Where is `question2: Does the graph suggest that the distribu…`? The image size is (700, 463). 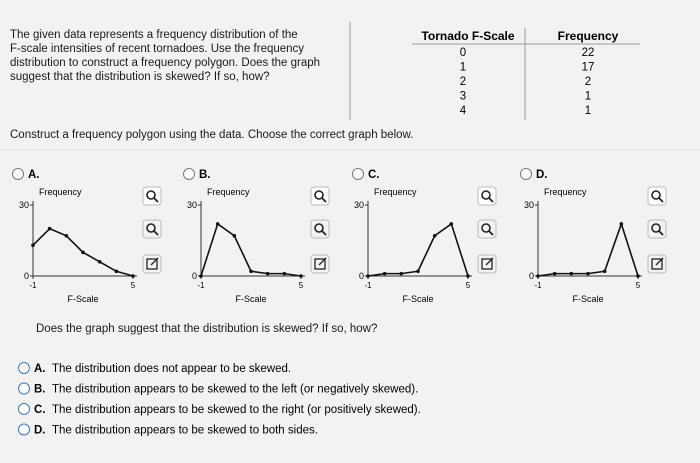
question2: Does the graph suggest that the distribu… is located at coordinates (207, 329).